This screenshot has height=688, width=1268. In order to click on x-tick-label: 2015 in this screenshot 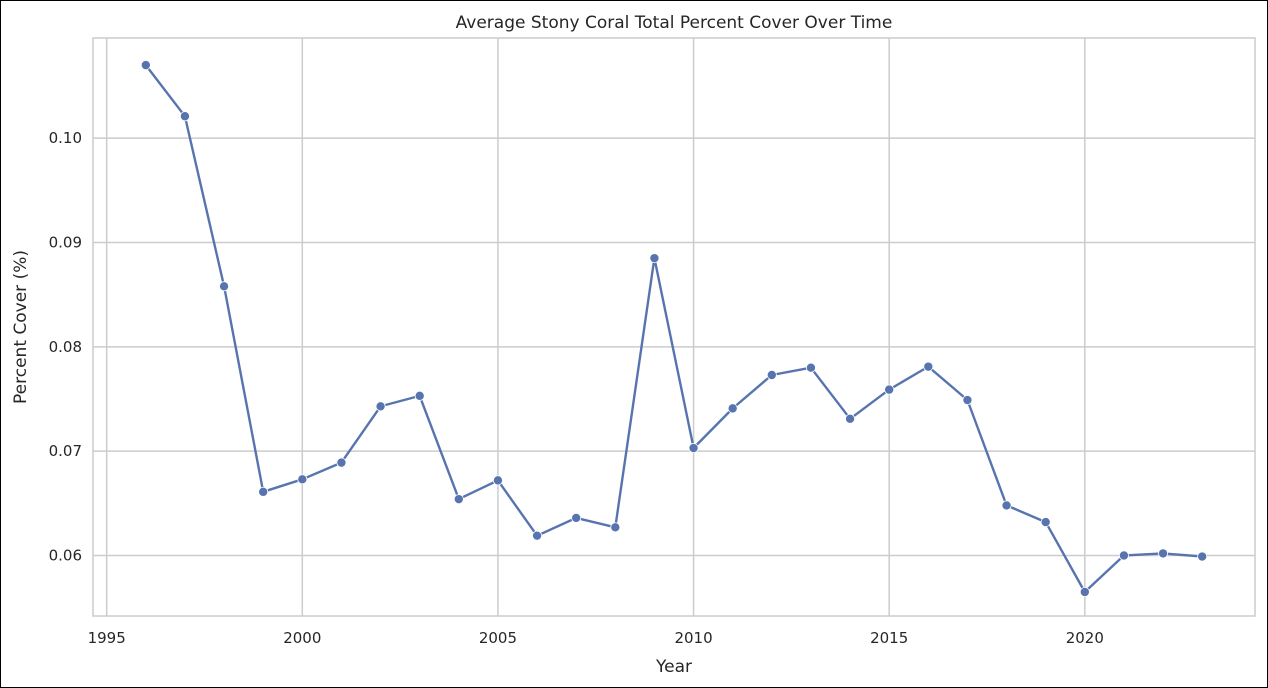, I will do `click(889, 638)`.